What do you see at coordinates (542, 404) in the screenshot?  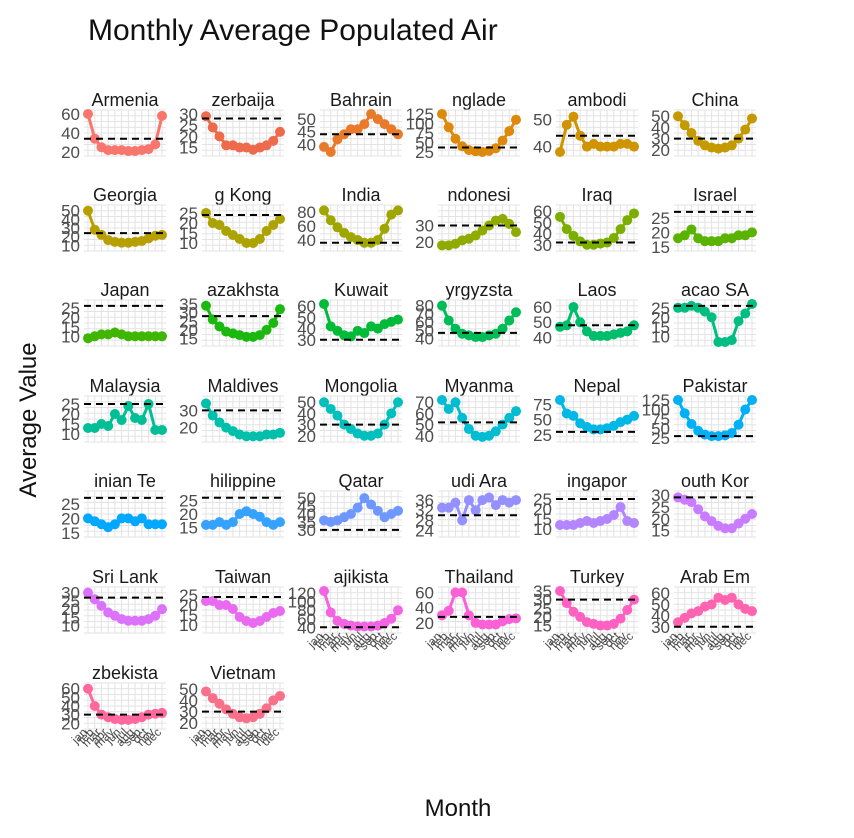 I see `y-tick-label: 75` at bounding box center [542, 404].